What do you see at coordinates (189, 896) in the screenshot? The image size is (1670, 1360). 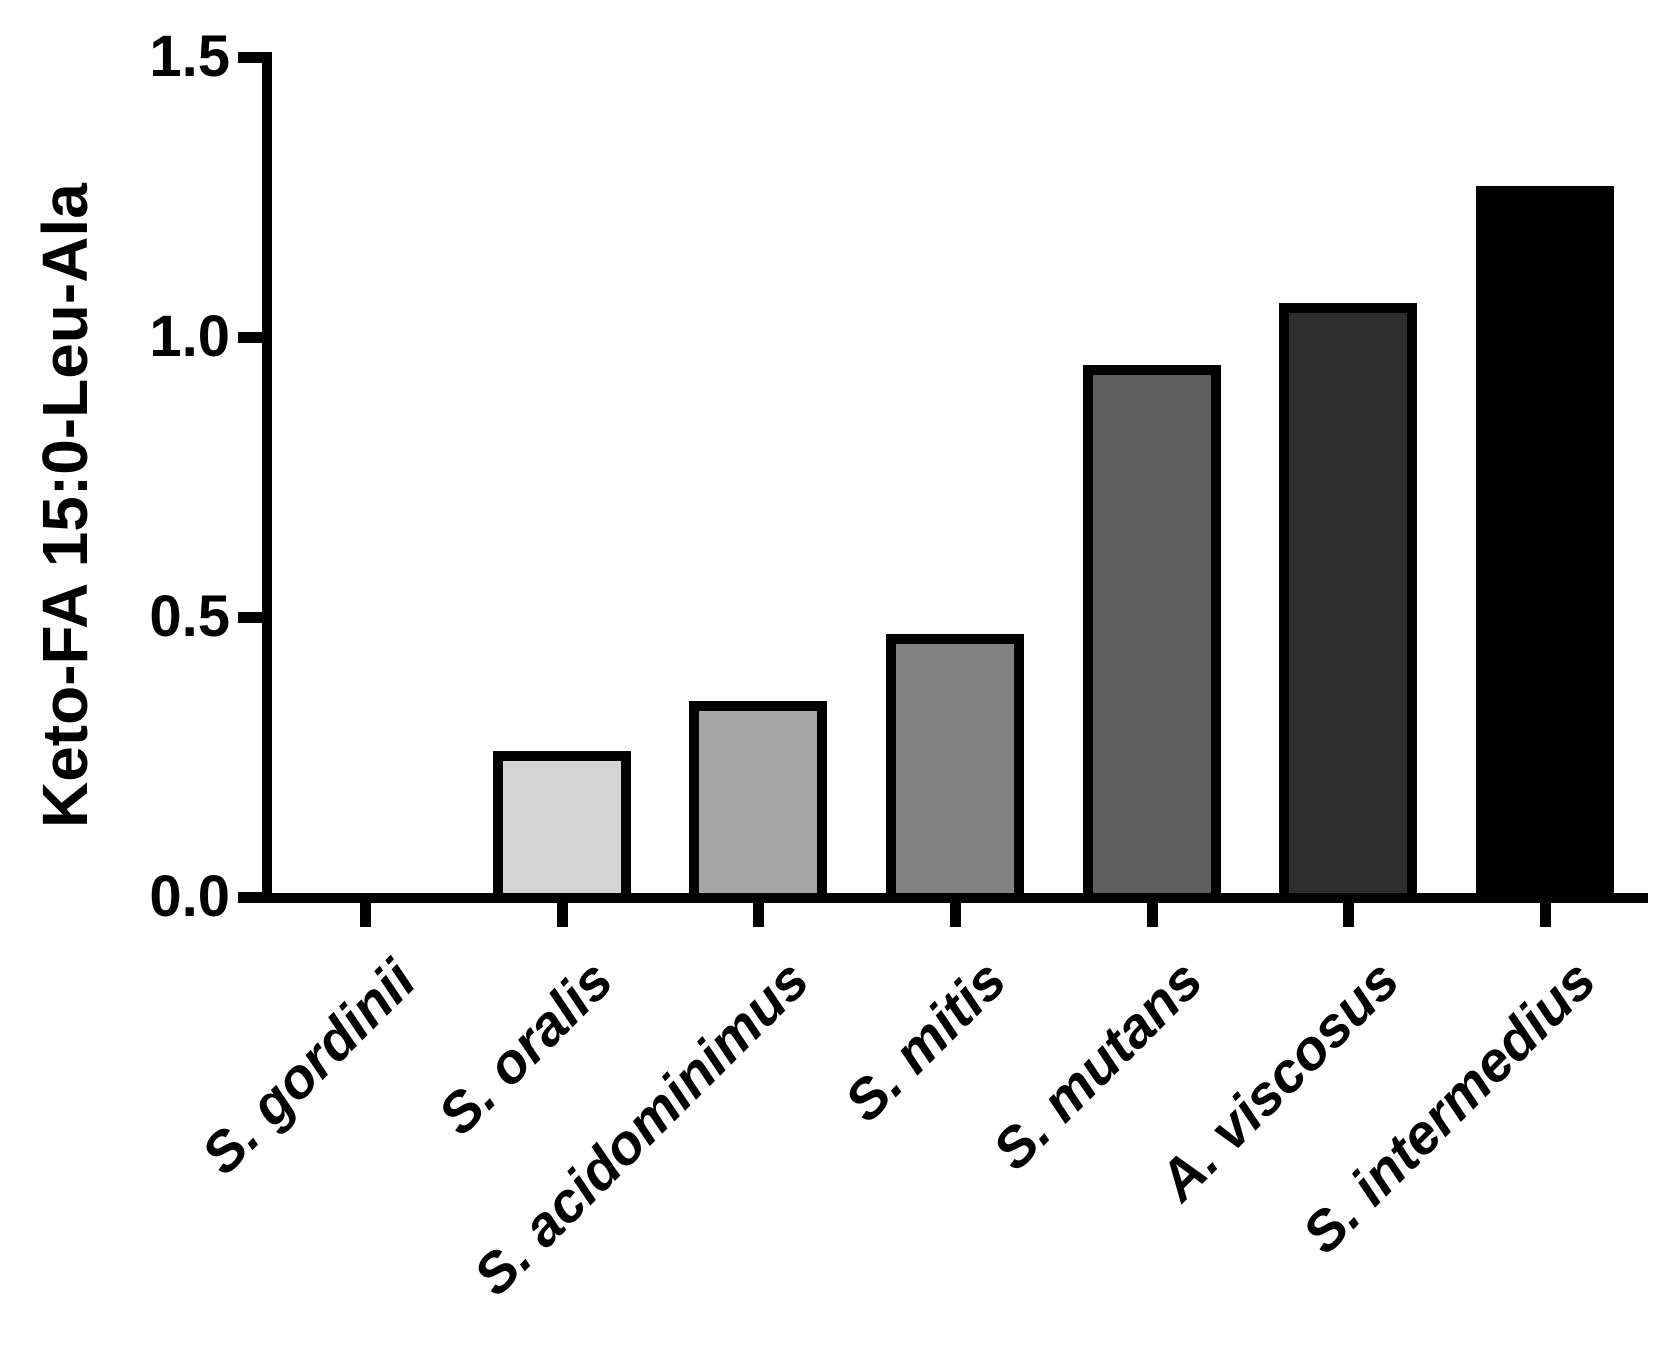 I see `y-tick-label: 0.0` at bounding box center [189, 896].